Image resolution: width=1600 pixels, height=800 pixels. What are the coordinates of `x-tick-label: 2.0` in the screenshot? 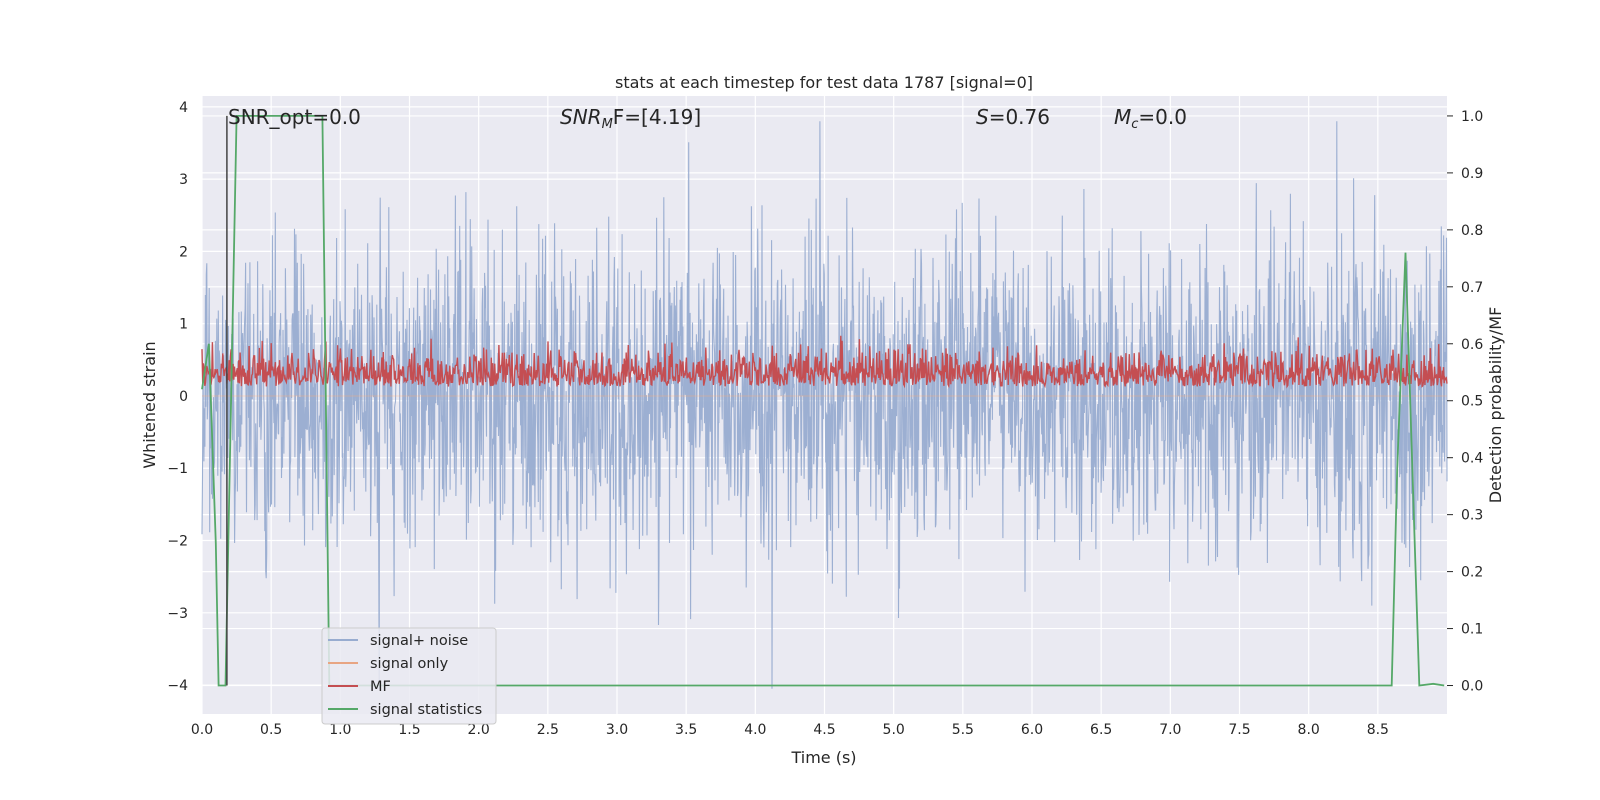 It's located at (479, 730).